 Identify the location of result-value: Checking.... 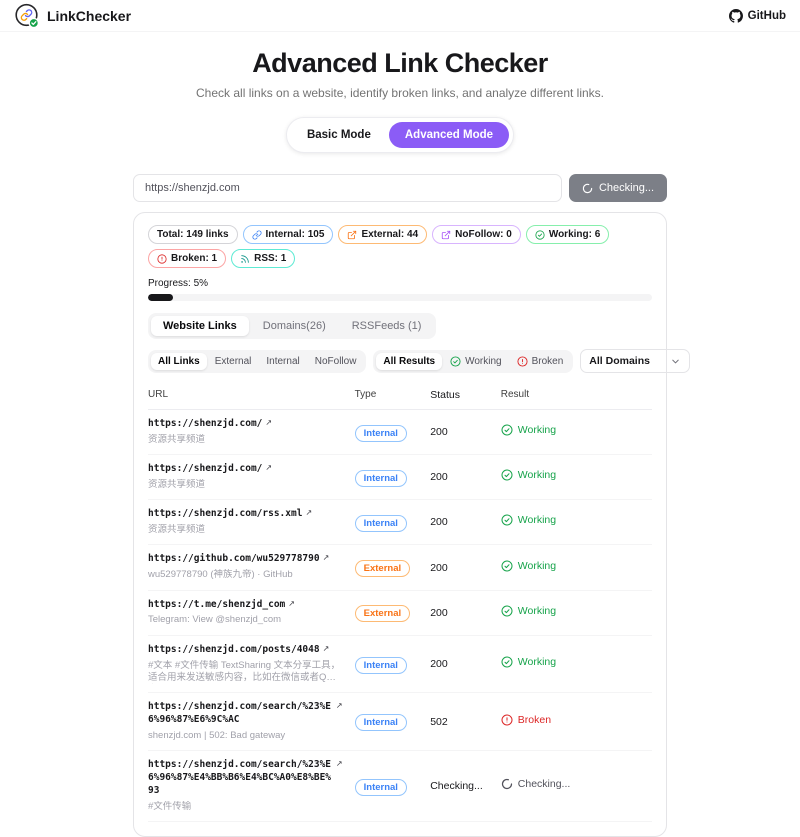
(536, 784).